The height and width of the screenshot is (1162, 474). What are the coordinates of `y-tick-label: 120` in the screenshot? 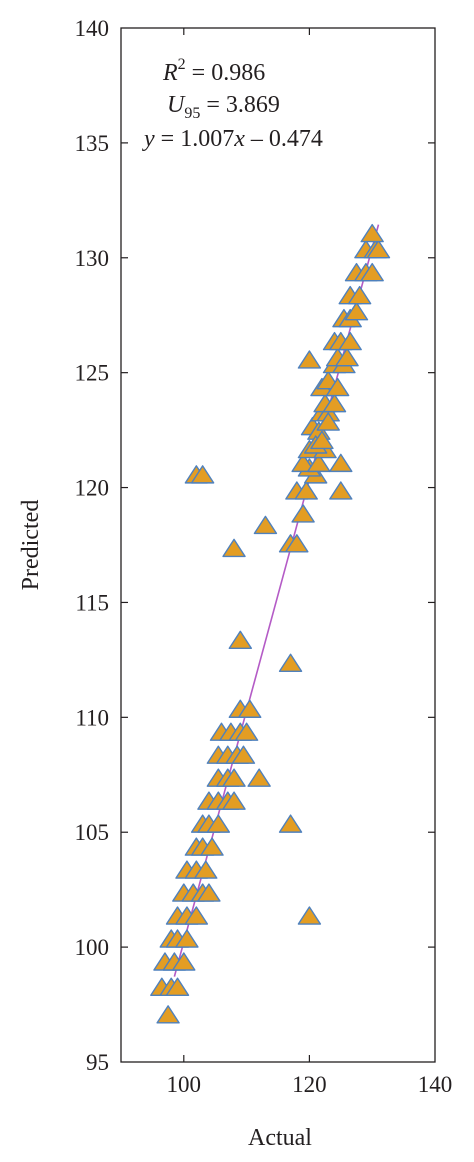 It's located at (92, 488).